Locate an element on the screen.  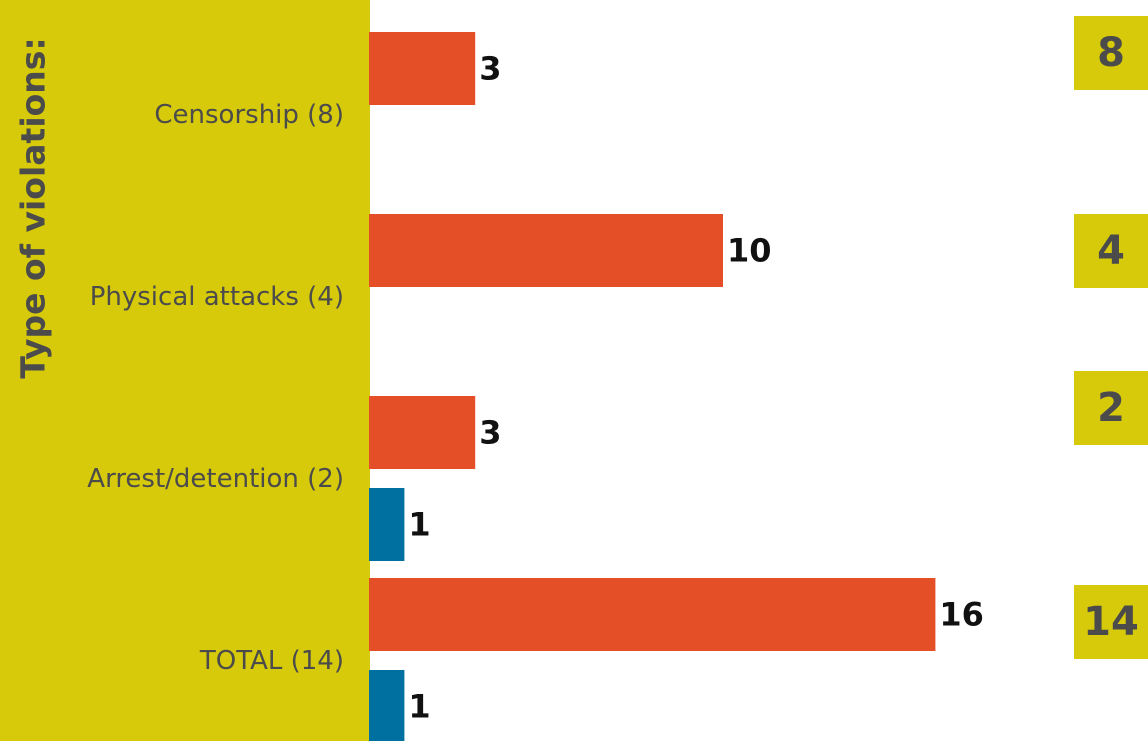
category-label-physical-attacks: Physical attacks (4) is located at coordinates (216, 297).